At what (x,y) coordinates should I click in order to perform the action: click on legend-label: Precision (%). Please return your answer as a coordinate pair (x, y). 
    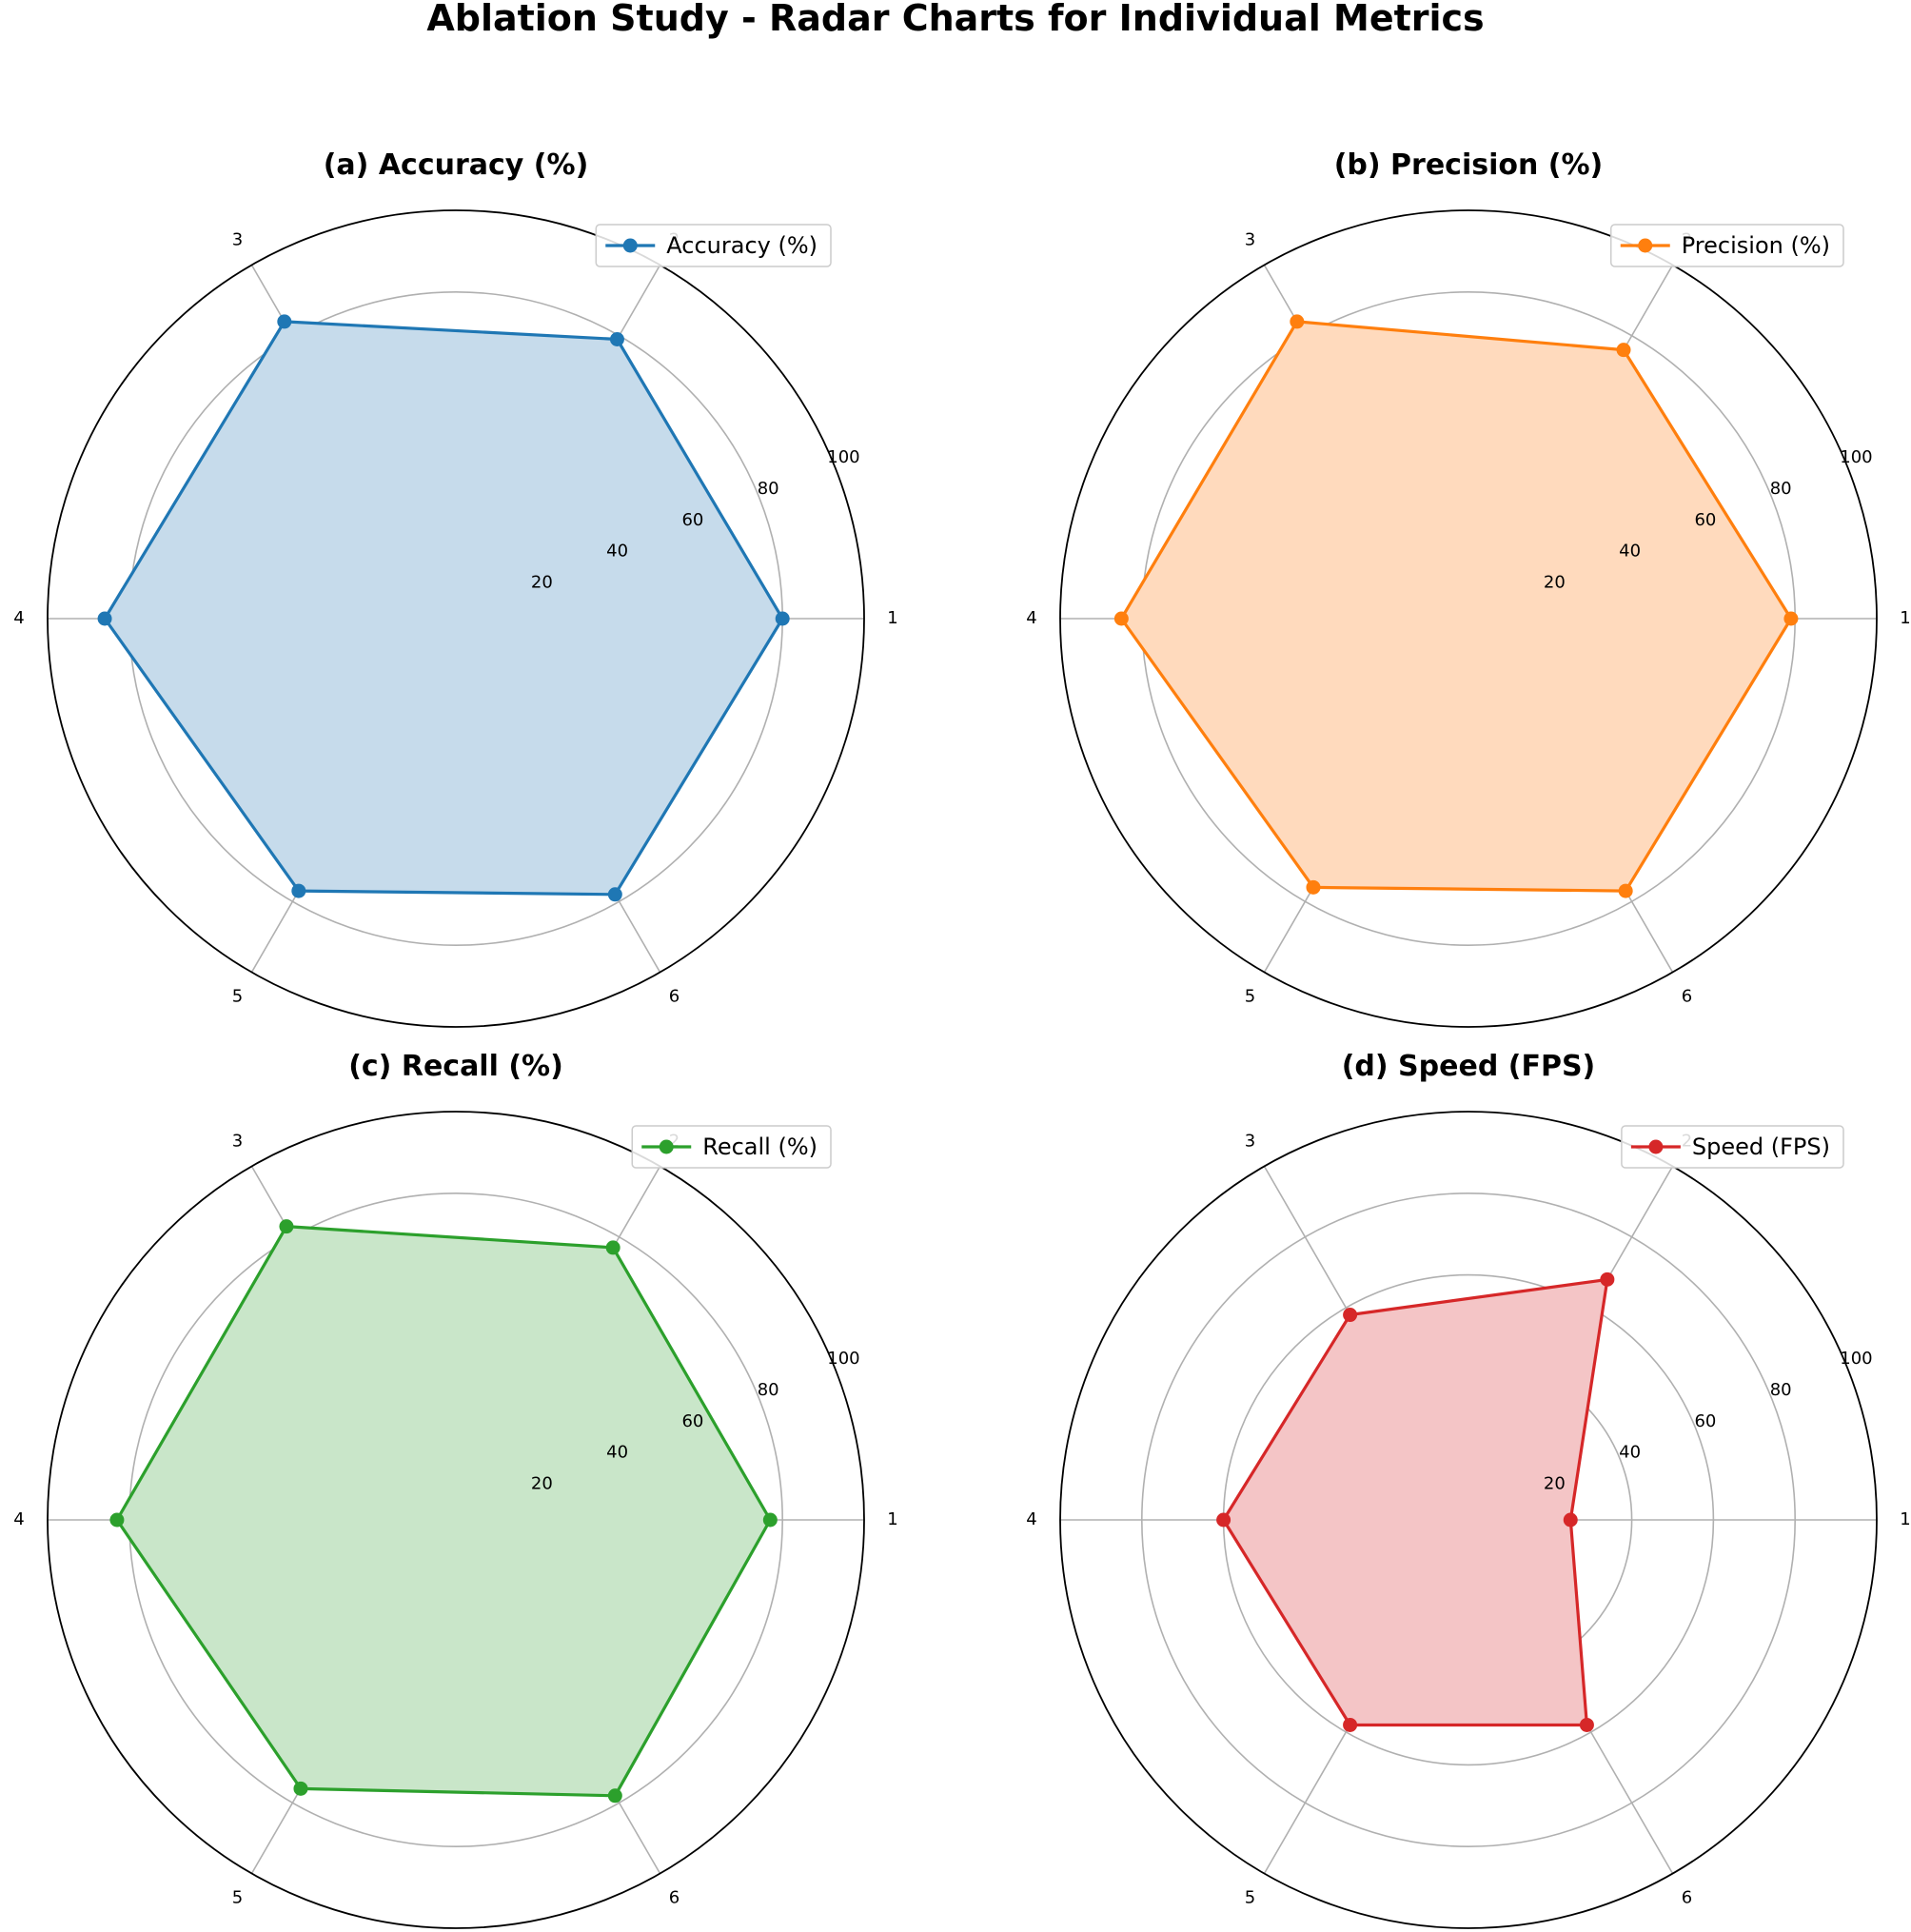
    Looking at the image, I should click on (1756, 245).